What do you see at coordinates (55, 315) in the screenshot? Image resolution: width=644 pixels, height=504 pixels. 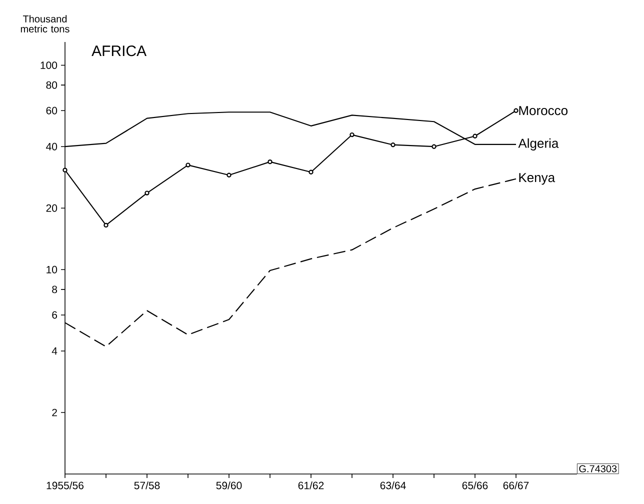 I see `y-tick-label: 6` at bounding box center [55, 315].